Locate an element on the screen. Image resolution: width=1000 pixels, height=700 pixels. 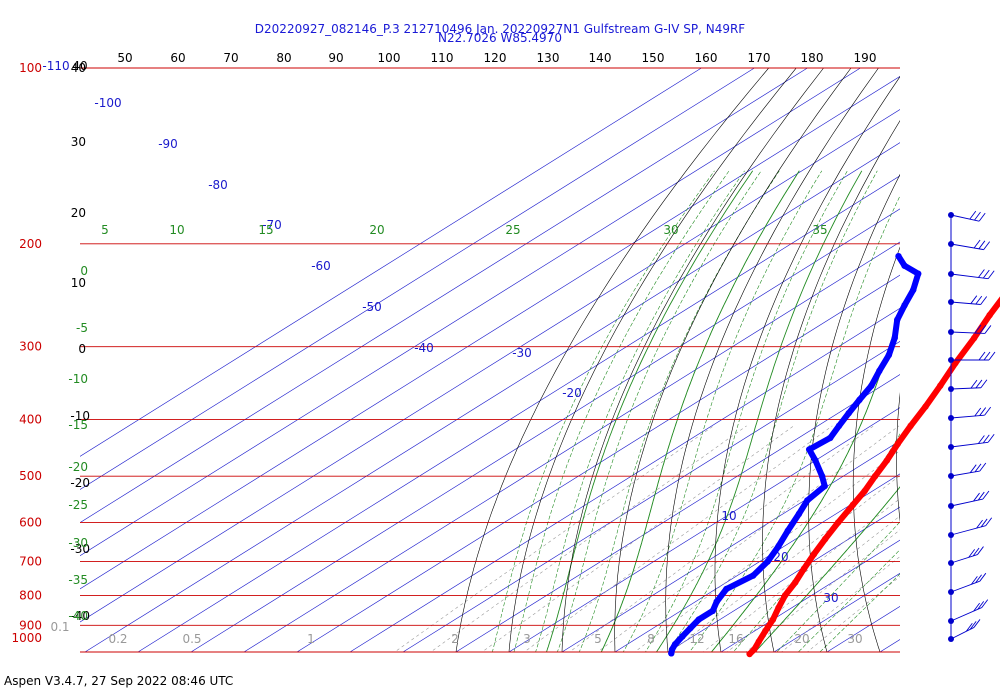
dry-adiabat-label: -5 is located at coordinates (82, 328).